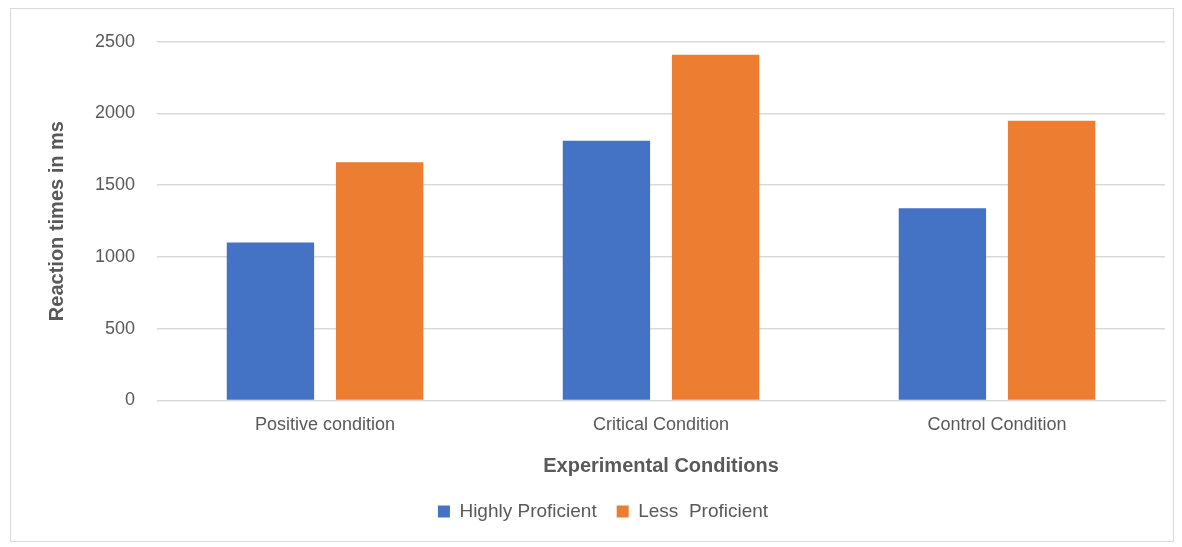  Describe the element at coordinates (115, 112) in the screenshot. I see `y-tick-label: 2000` at that location.